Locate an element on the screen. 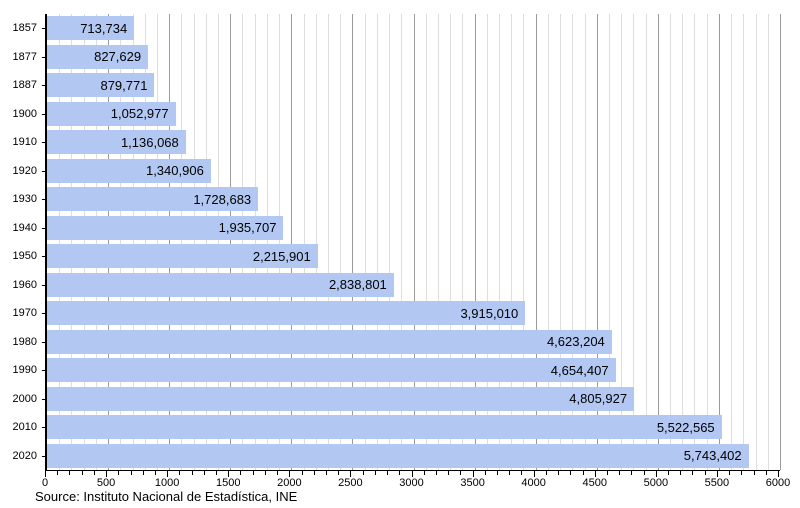  bar-row: 4,623,204 is located at coordinates (413, 342).